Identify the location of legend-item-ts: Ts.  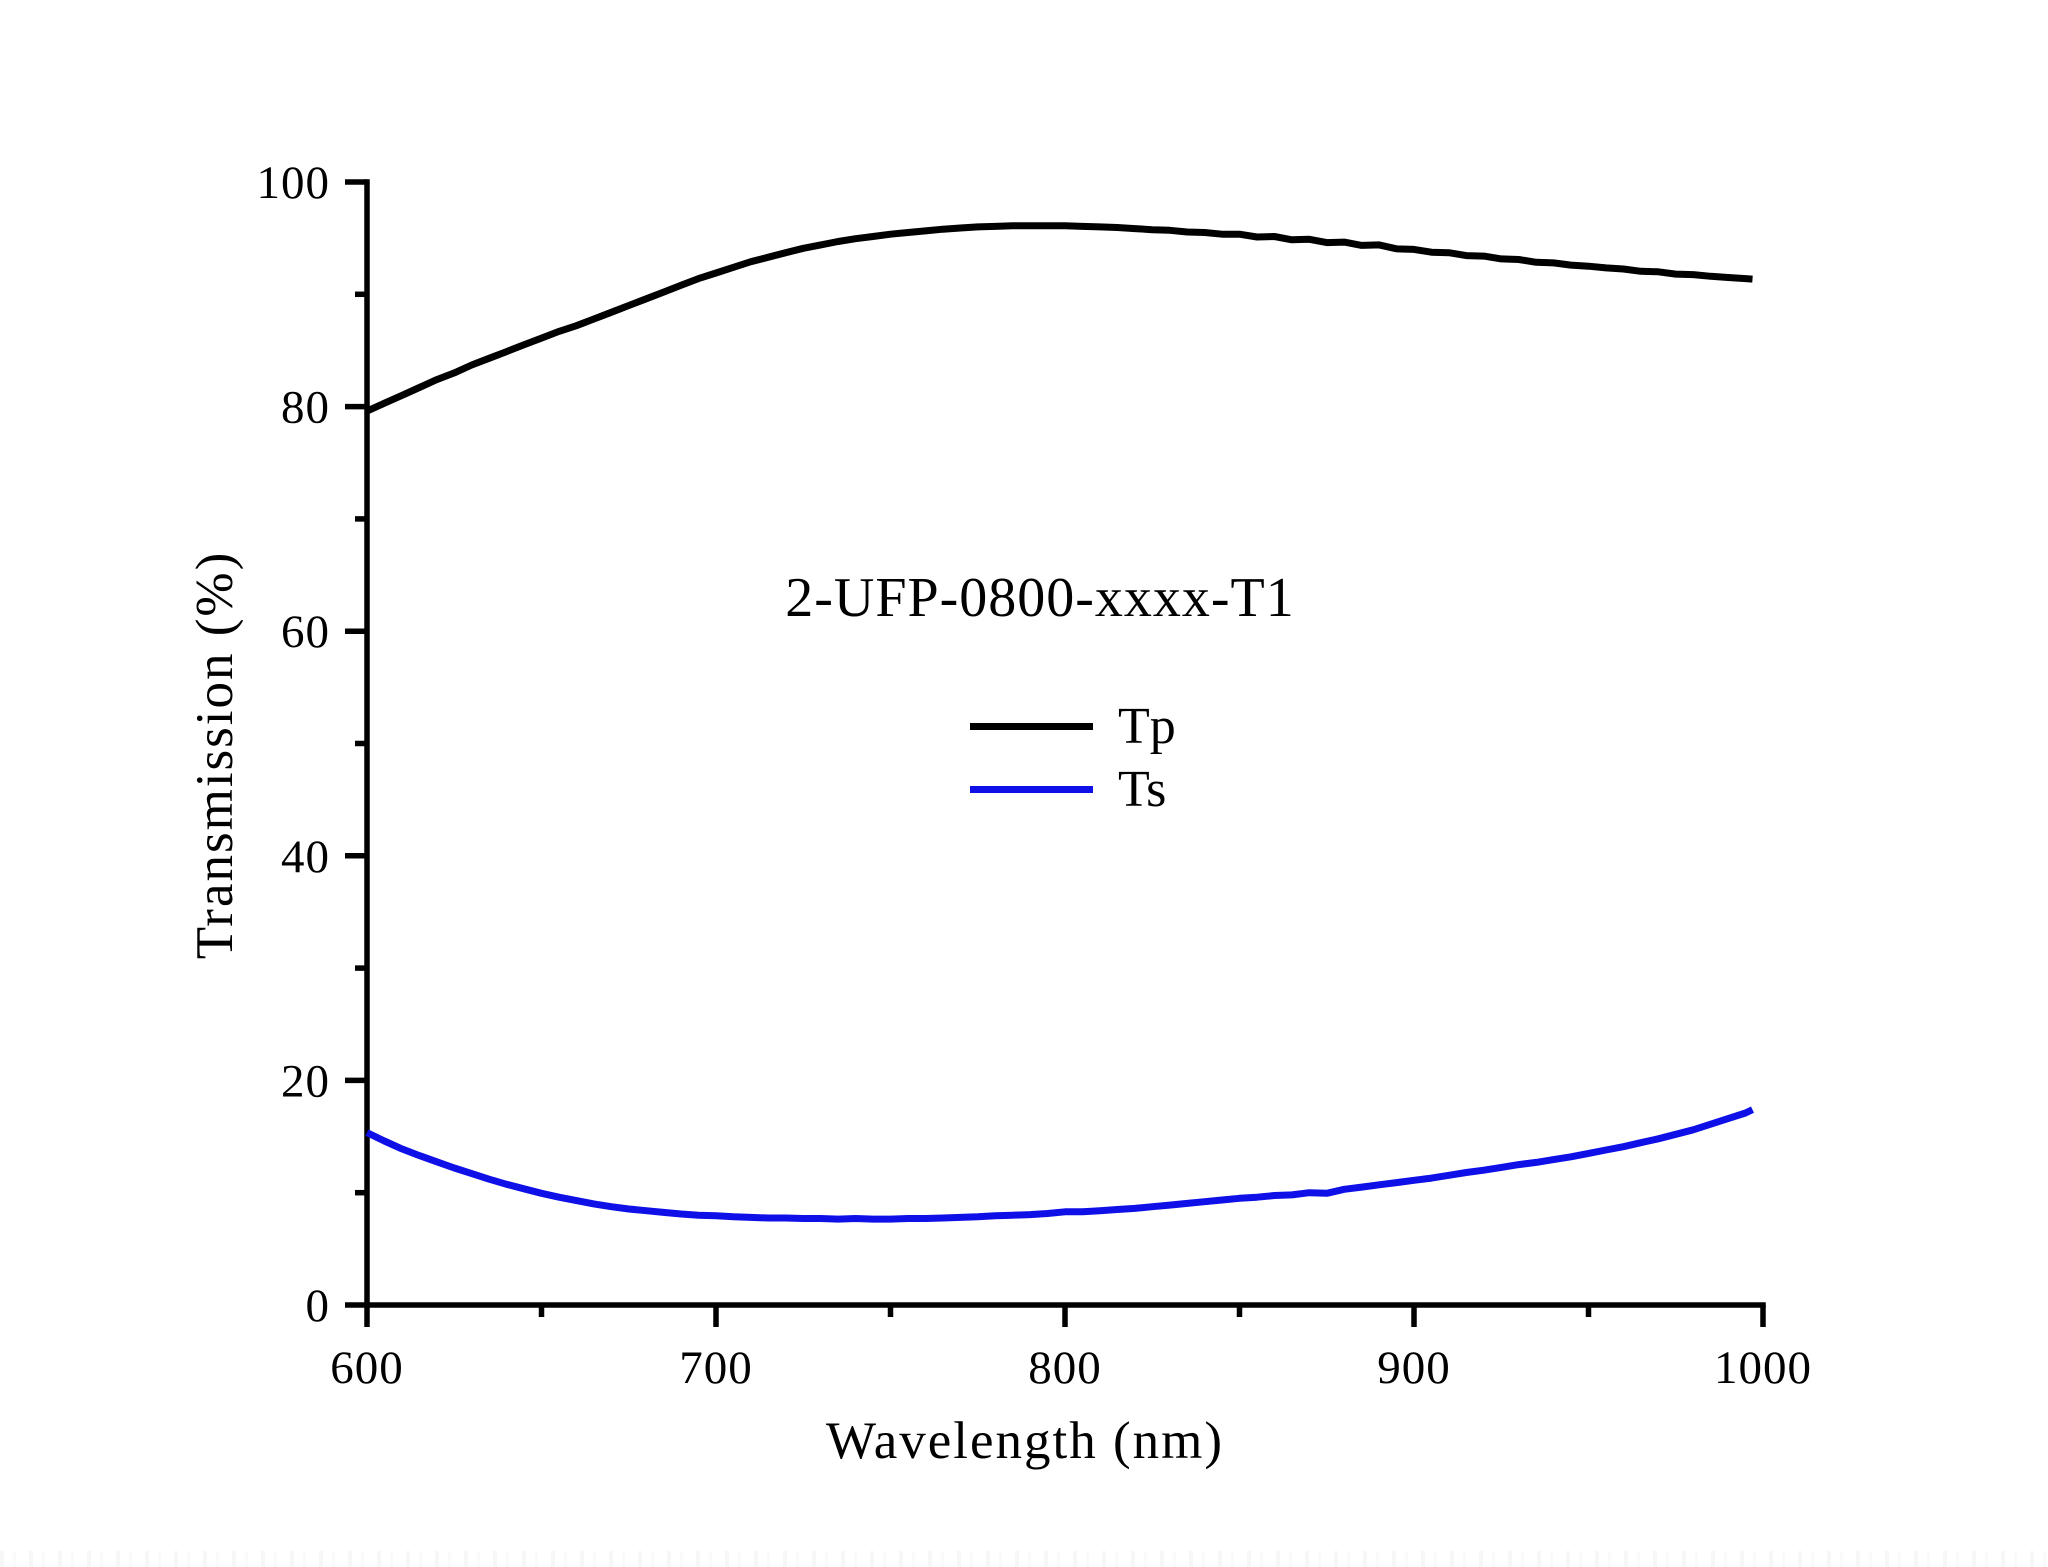
(1073, 789).